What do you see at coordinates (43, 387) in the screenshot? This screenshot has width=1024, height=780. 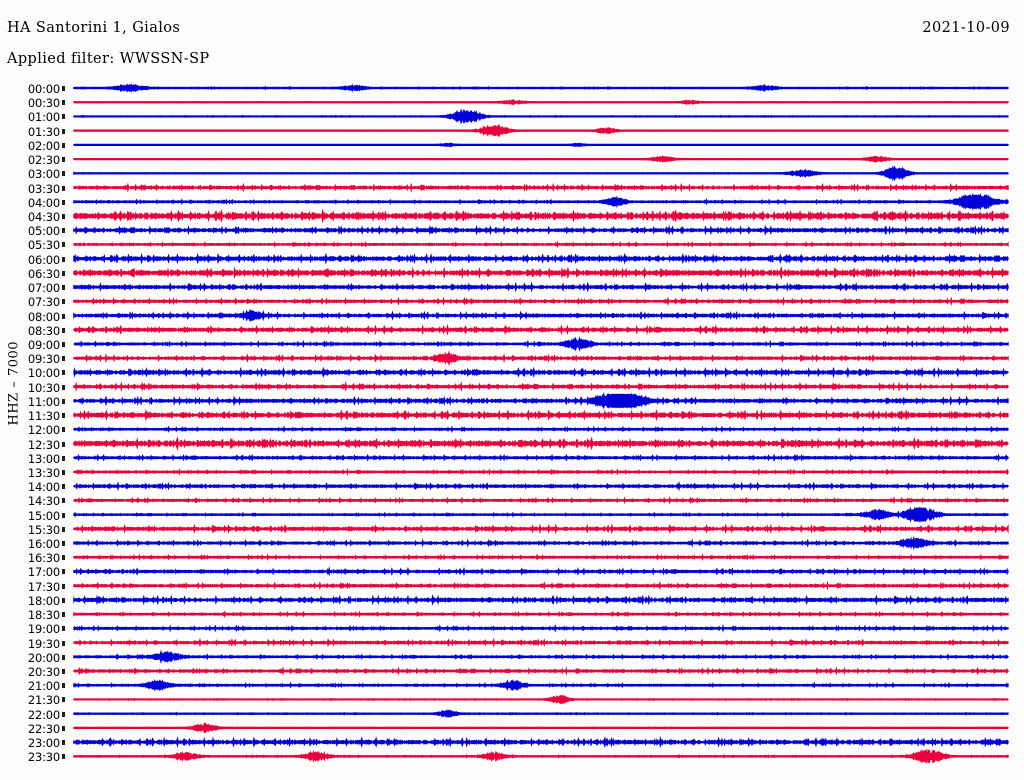 I see `time-tick-label: 10:30` at bounding box center [43, 387].